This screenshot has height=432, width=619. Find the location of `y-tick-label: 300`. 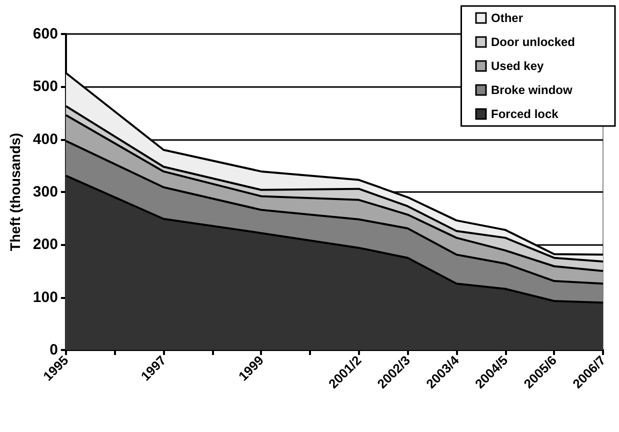

y-tick-label: 300 is located at coordinates (45, 192).